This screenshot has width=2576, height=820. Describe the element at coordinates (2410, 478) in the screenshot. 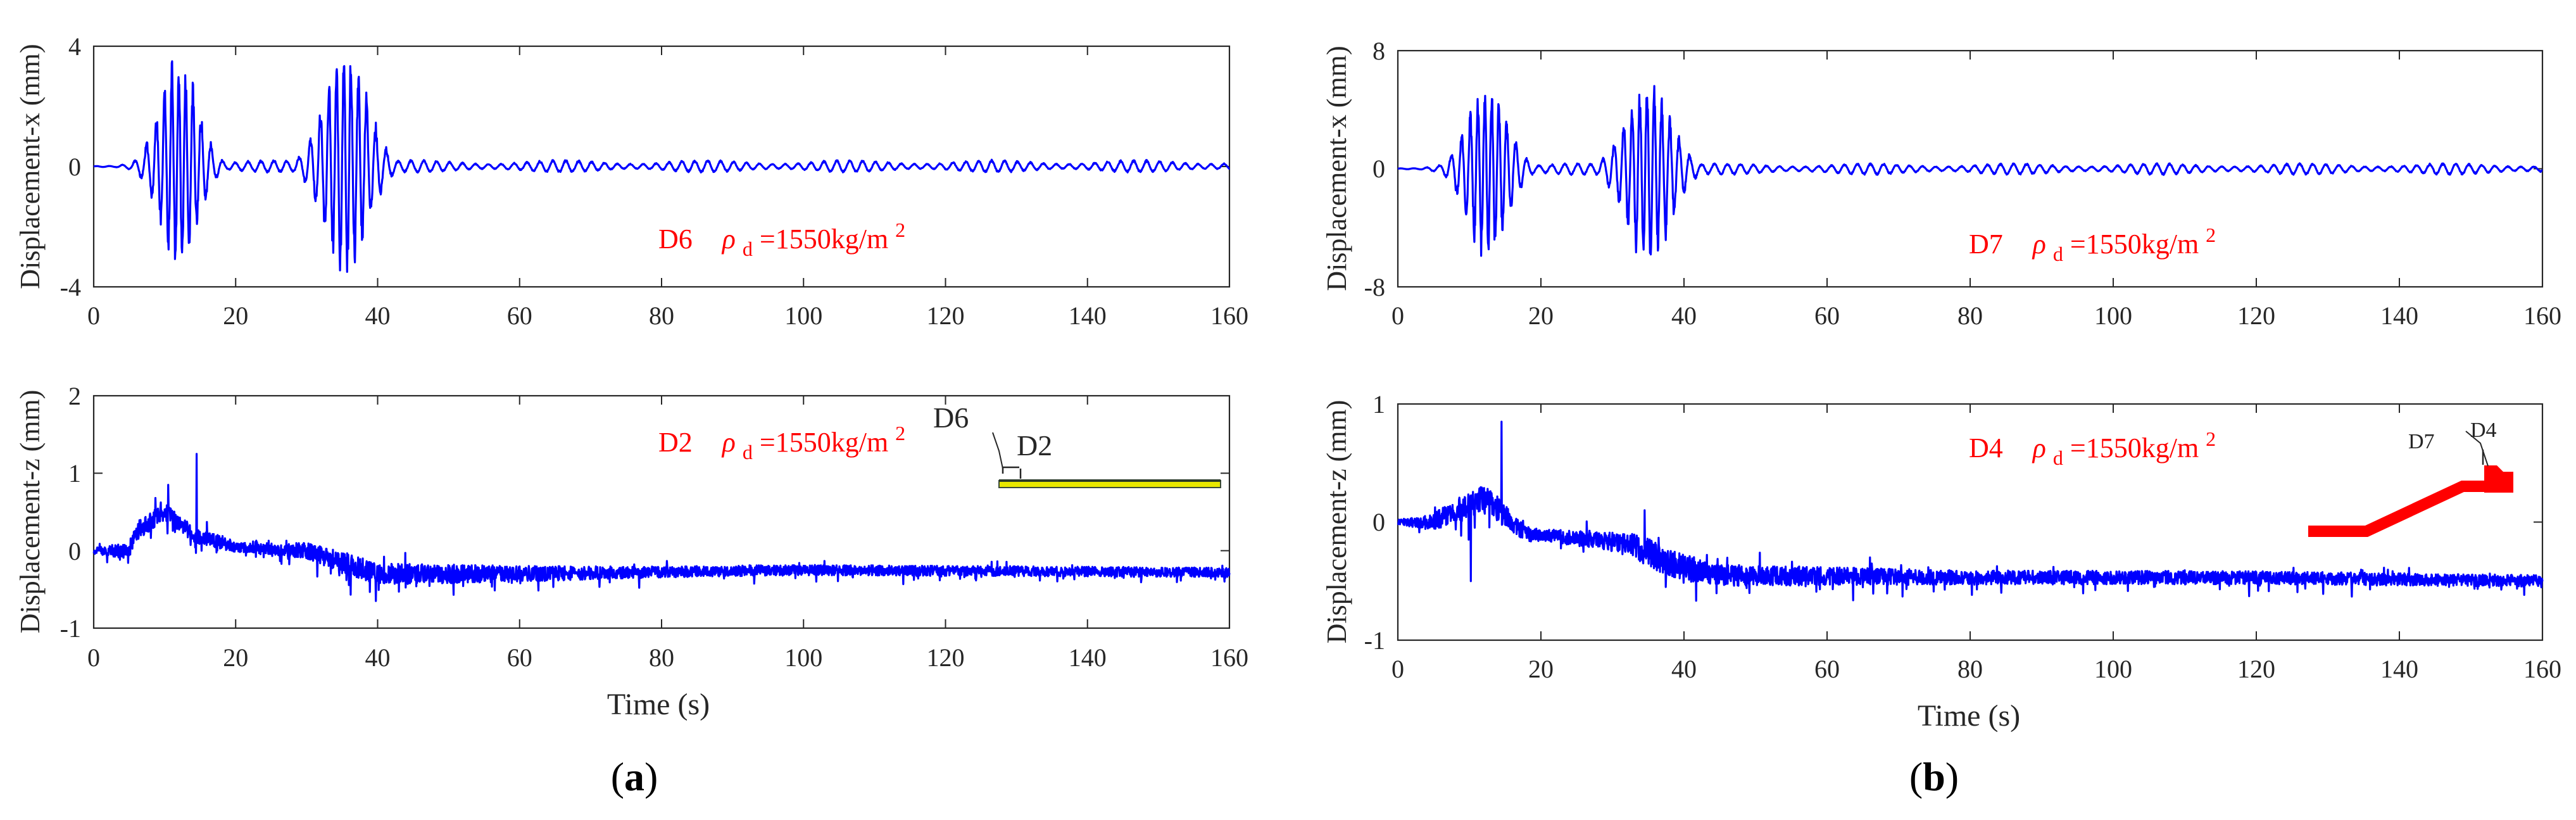

I see `inset-slope-profile: D7 D4` at that location.